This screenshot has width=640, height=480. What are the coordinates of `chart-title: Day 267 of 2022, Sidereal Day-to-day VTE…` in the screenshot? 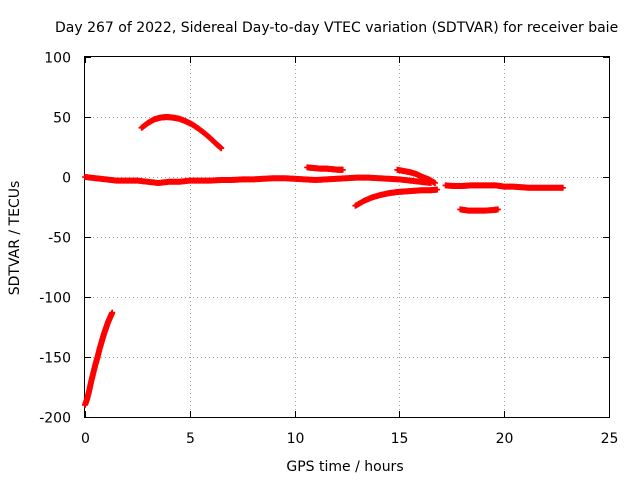 It's located at (336, 28).